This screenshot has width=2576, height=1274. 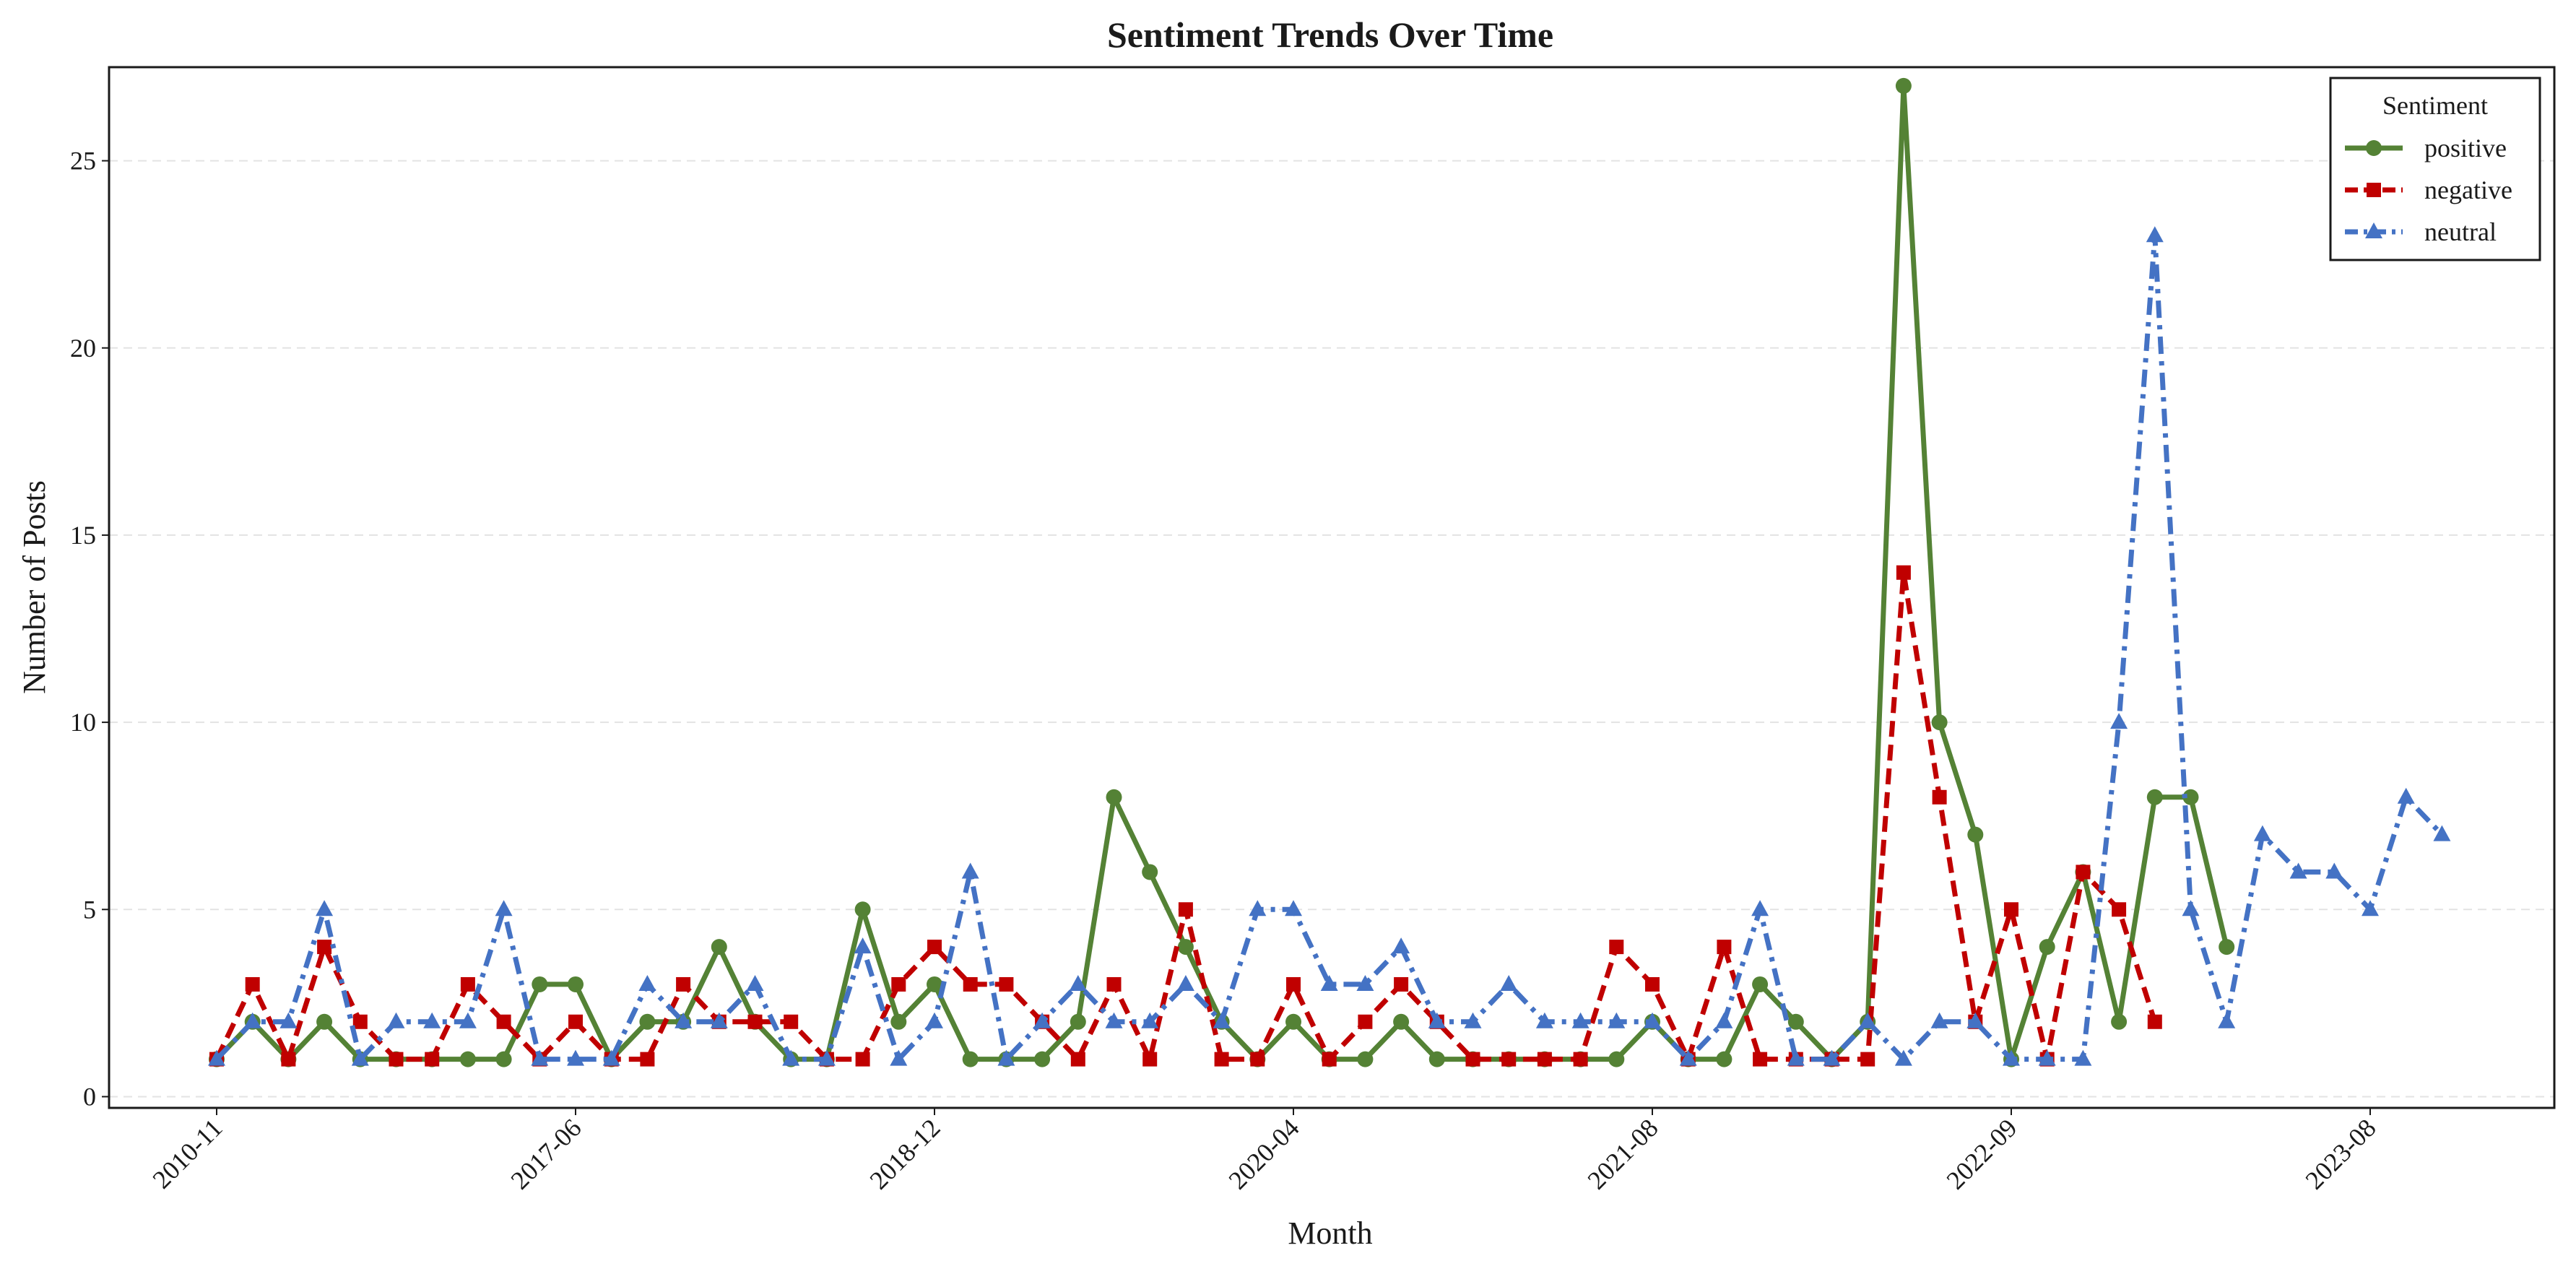 I want to click on legend-item-negative: negative, so click(x=2428, y=190).